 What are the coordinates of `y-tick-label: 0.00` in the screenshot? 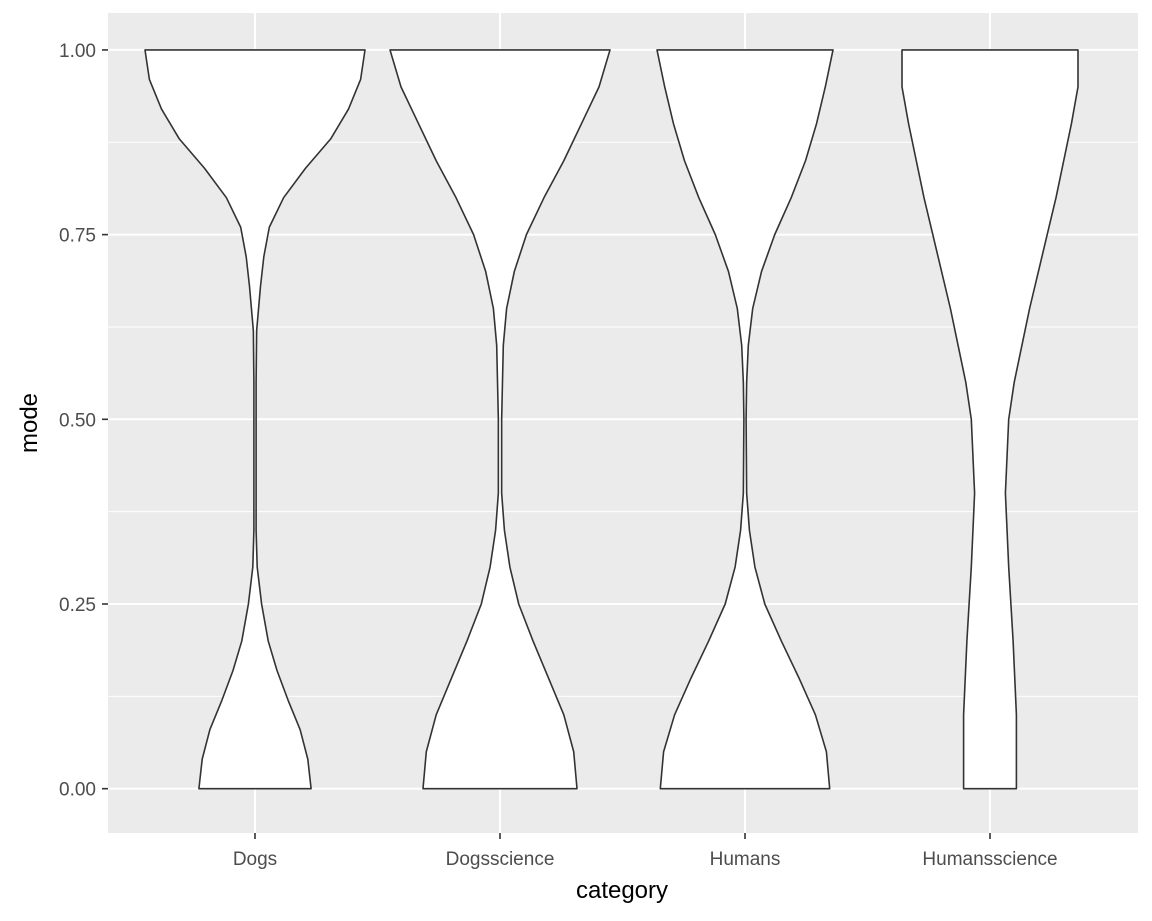 It's located at (77, 790).